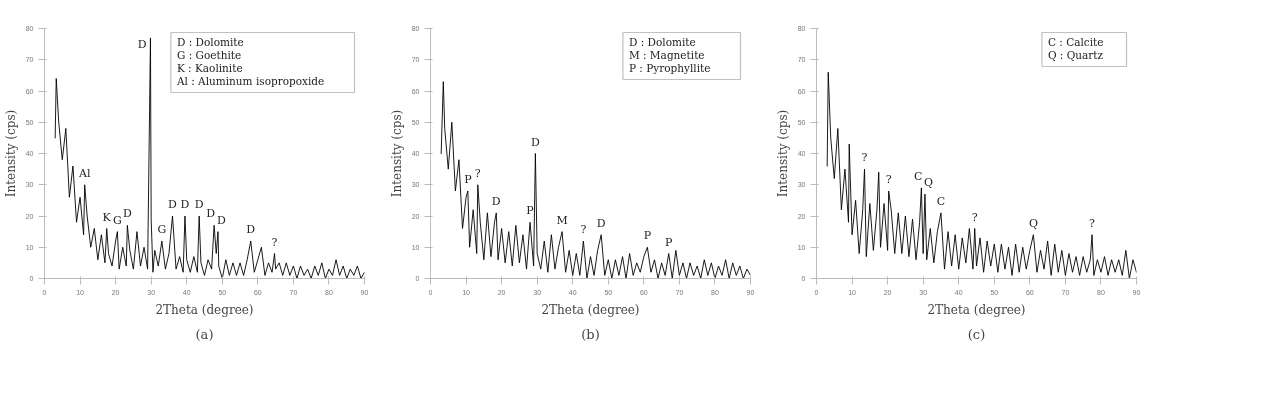 Image resolution: width=1269 pixels, height=411 pixels. Describe the element at coordinates (209, 54) in the screenshot. I see `annotation: G : Goethite` at that location.